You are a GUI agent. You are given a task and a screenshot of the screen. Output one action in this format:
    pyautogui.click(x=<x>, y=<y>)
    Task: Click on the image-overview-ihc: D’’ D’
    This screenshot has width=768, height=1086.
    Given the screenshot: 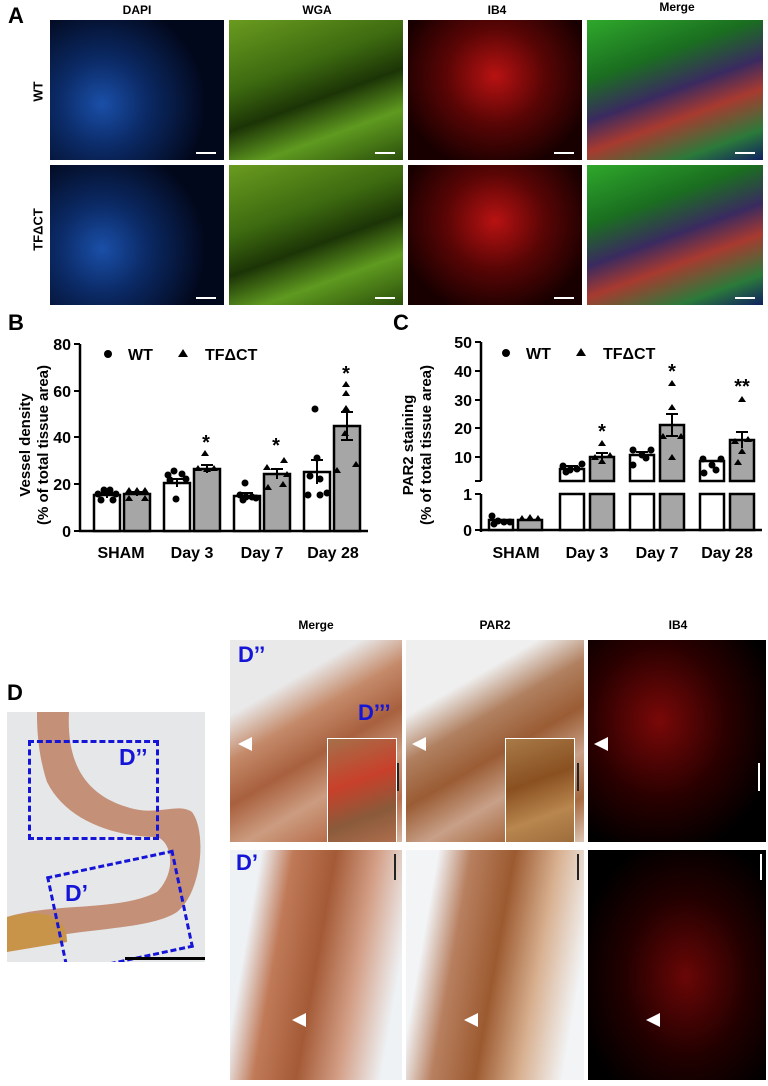 What is the action you would take?
    pyautogui.click(x=106, y=837)
    